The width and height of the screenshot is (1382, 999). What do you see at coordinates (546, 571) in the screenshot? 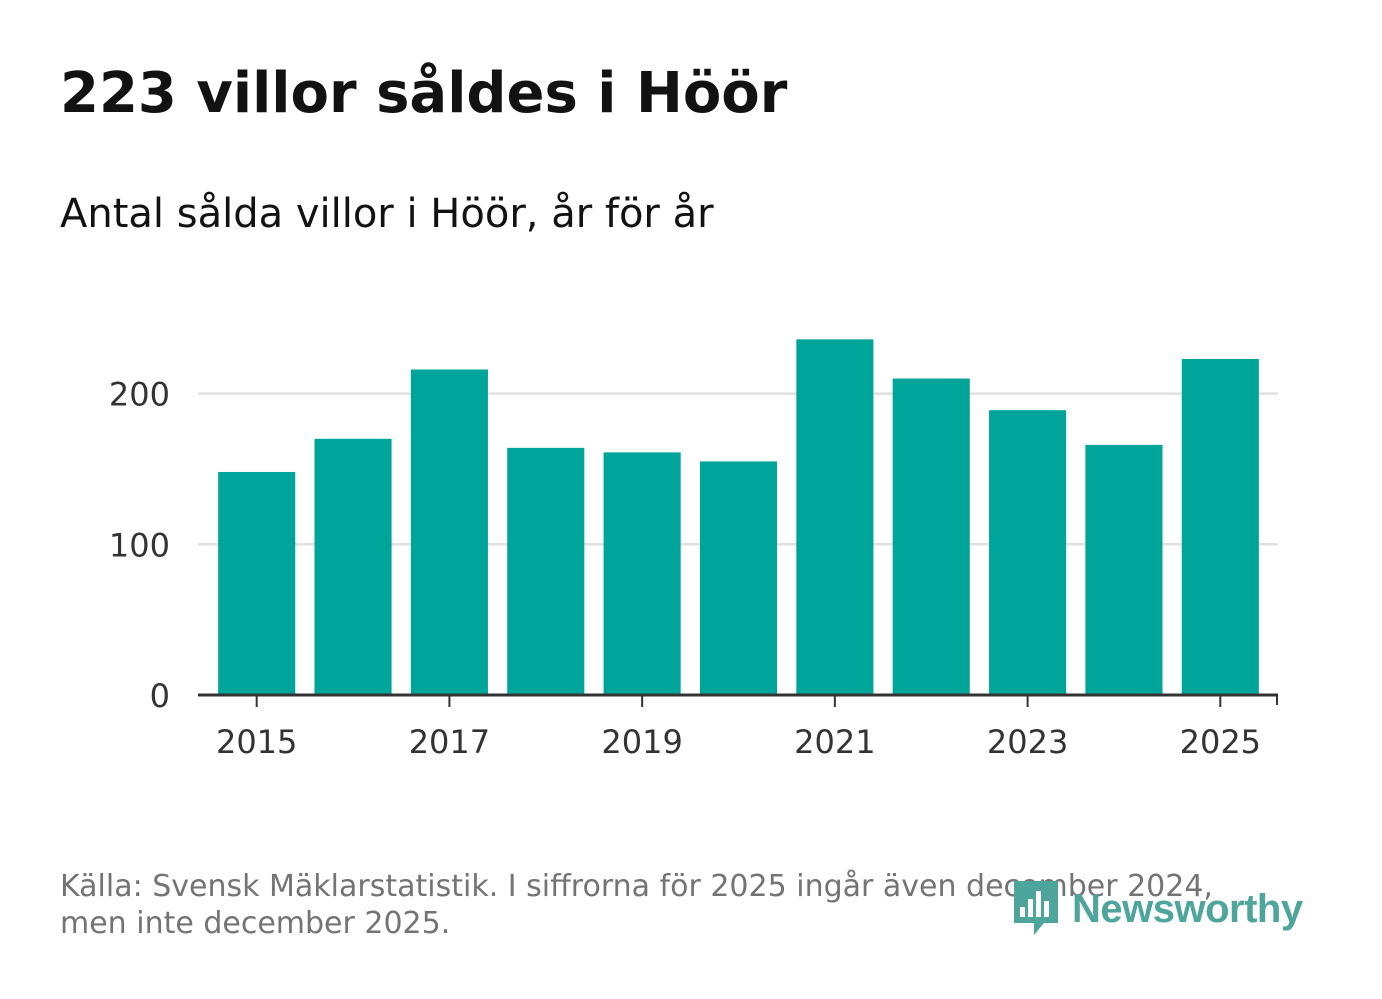
I see `bar-2018` at bounding box center [546, 571].